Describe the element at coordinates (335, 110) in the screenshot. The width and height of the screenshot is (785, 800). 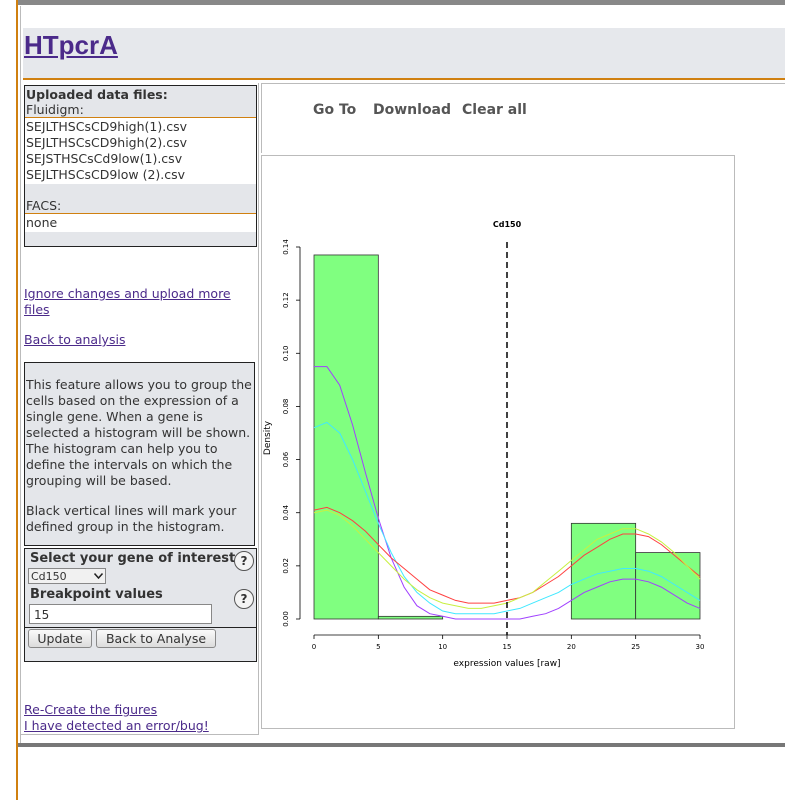
I see `nav-goto: Go To` at that location.